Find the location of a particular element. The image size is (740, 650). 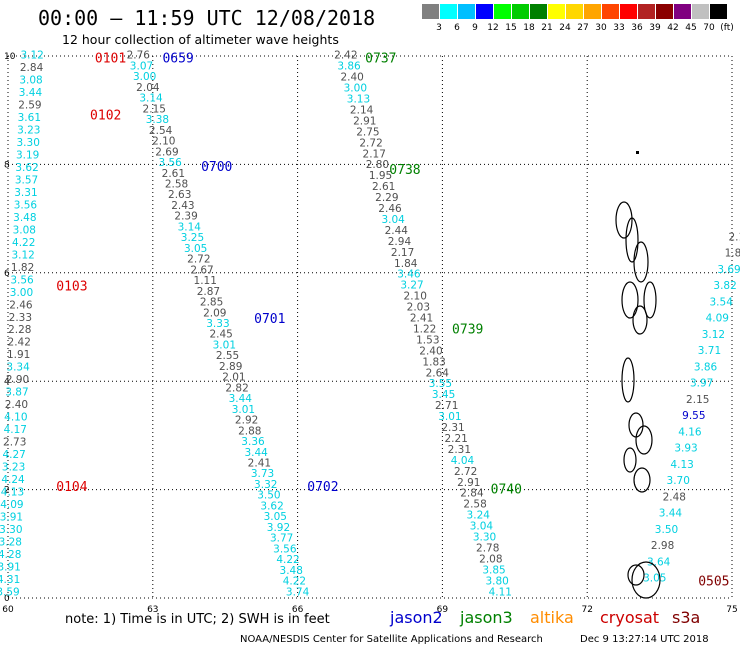

pass-label: 0738 is located at coordinates (404, 170).